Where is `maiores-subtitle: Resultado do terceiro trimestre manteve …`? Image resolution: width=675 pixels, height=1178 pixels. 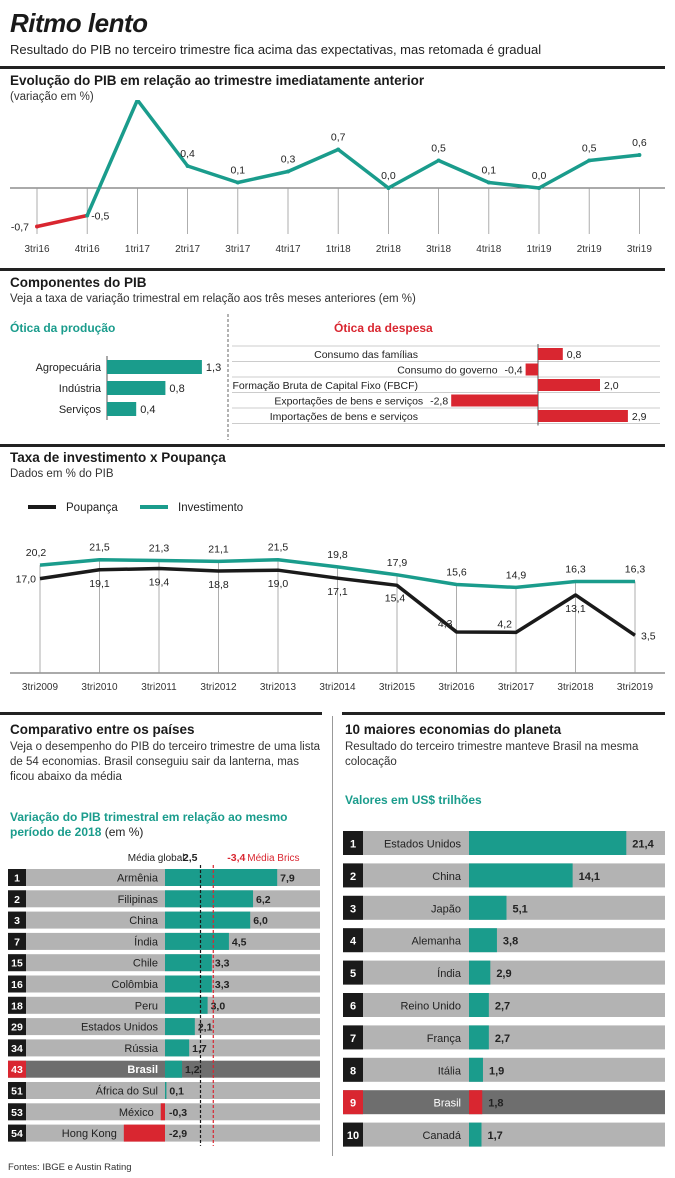
maiores-subtitle: Resultado do terceiro trimestre manteve … is located at coordinates (492, 754).